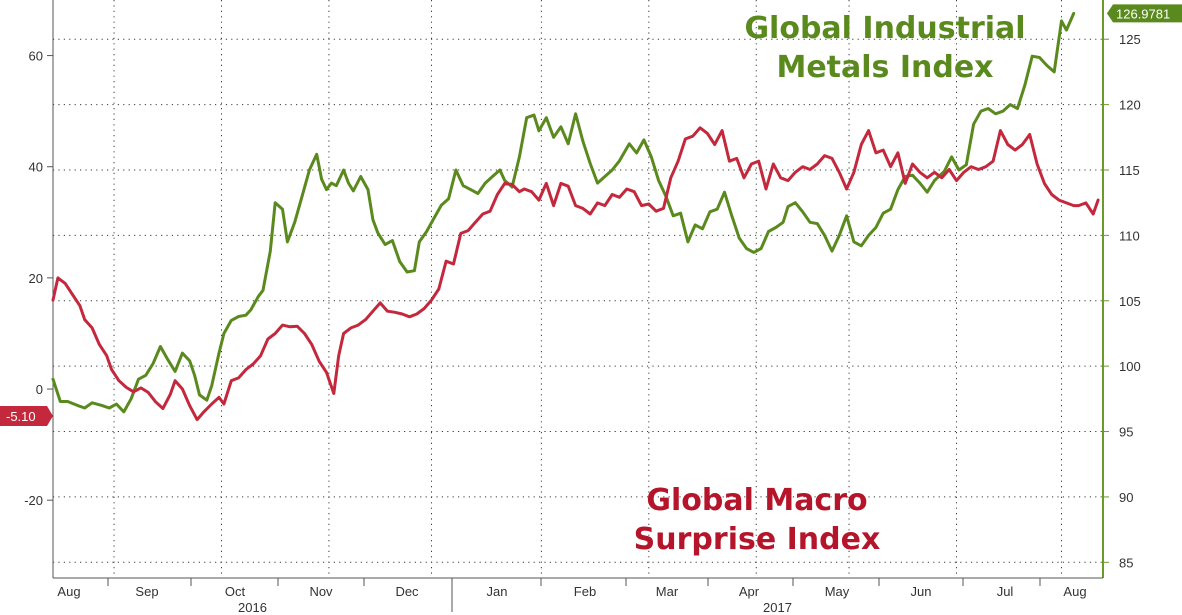  What do you see at coordinates (39, 389) in the screenshot?
I see `y-left-tick-label: 0` at bounding box center [39, 389].